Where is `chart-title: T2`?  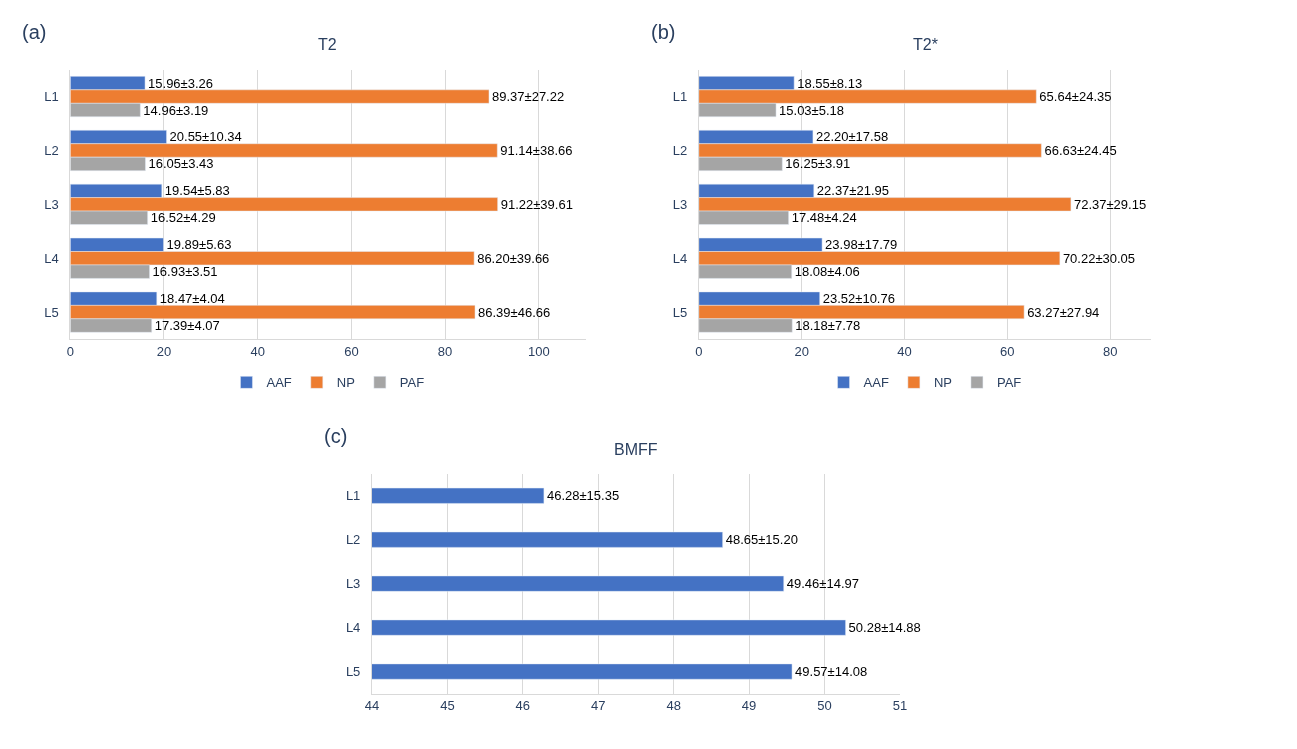
chart-title: T2 is located at coordinates (327, 44).